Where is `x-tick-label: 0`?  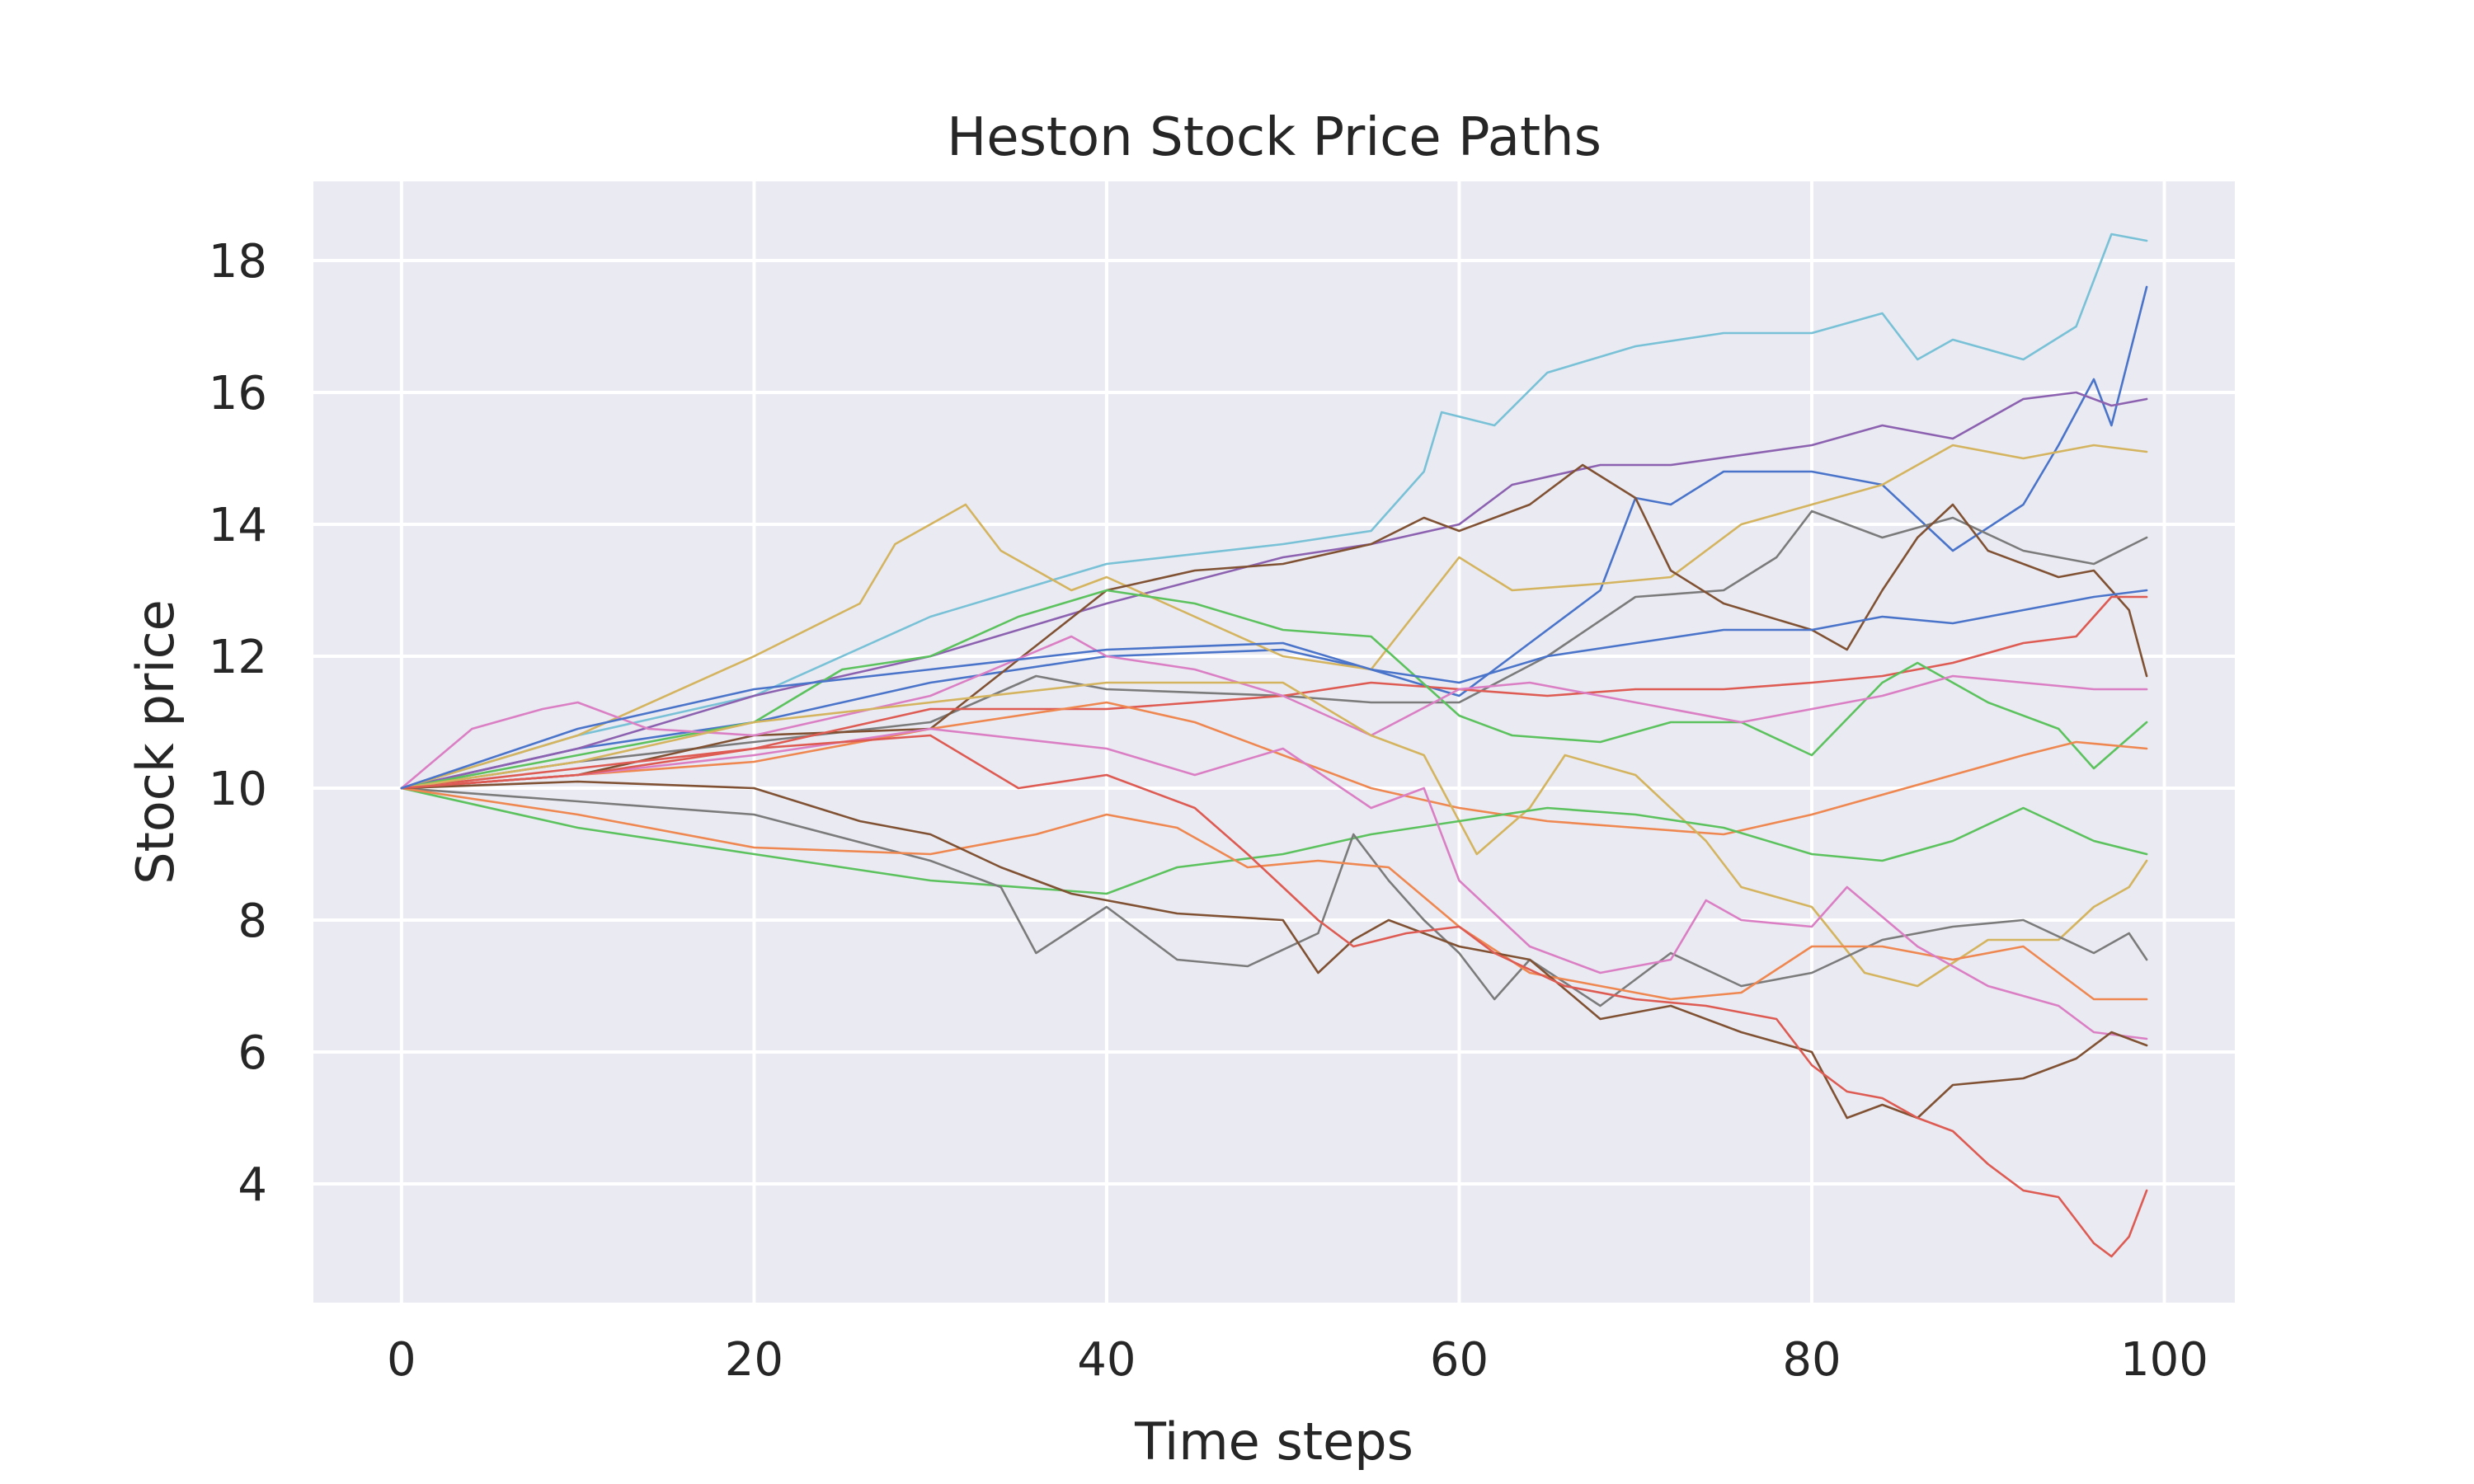 x-tick-label: 0 is located at coordinates (401, 1360).